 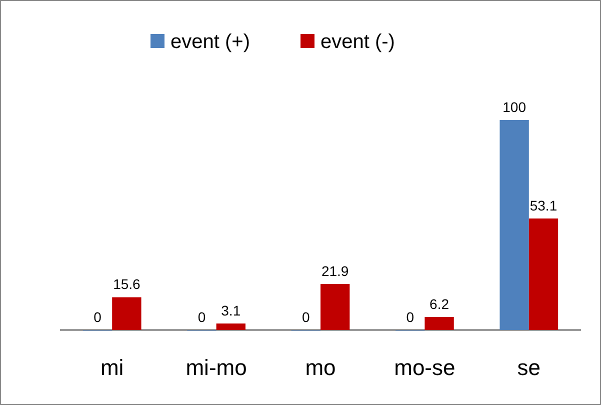 I want to click on x-tick-label: se, so click(x=529, y=367).